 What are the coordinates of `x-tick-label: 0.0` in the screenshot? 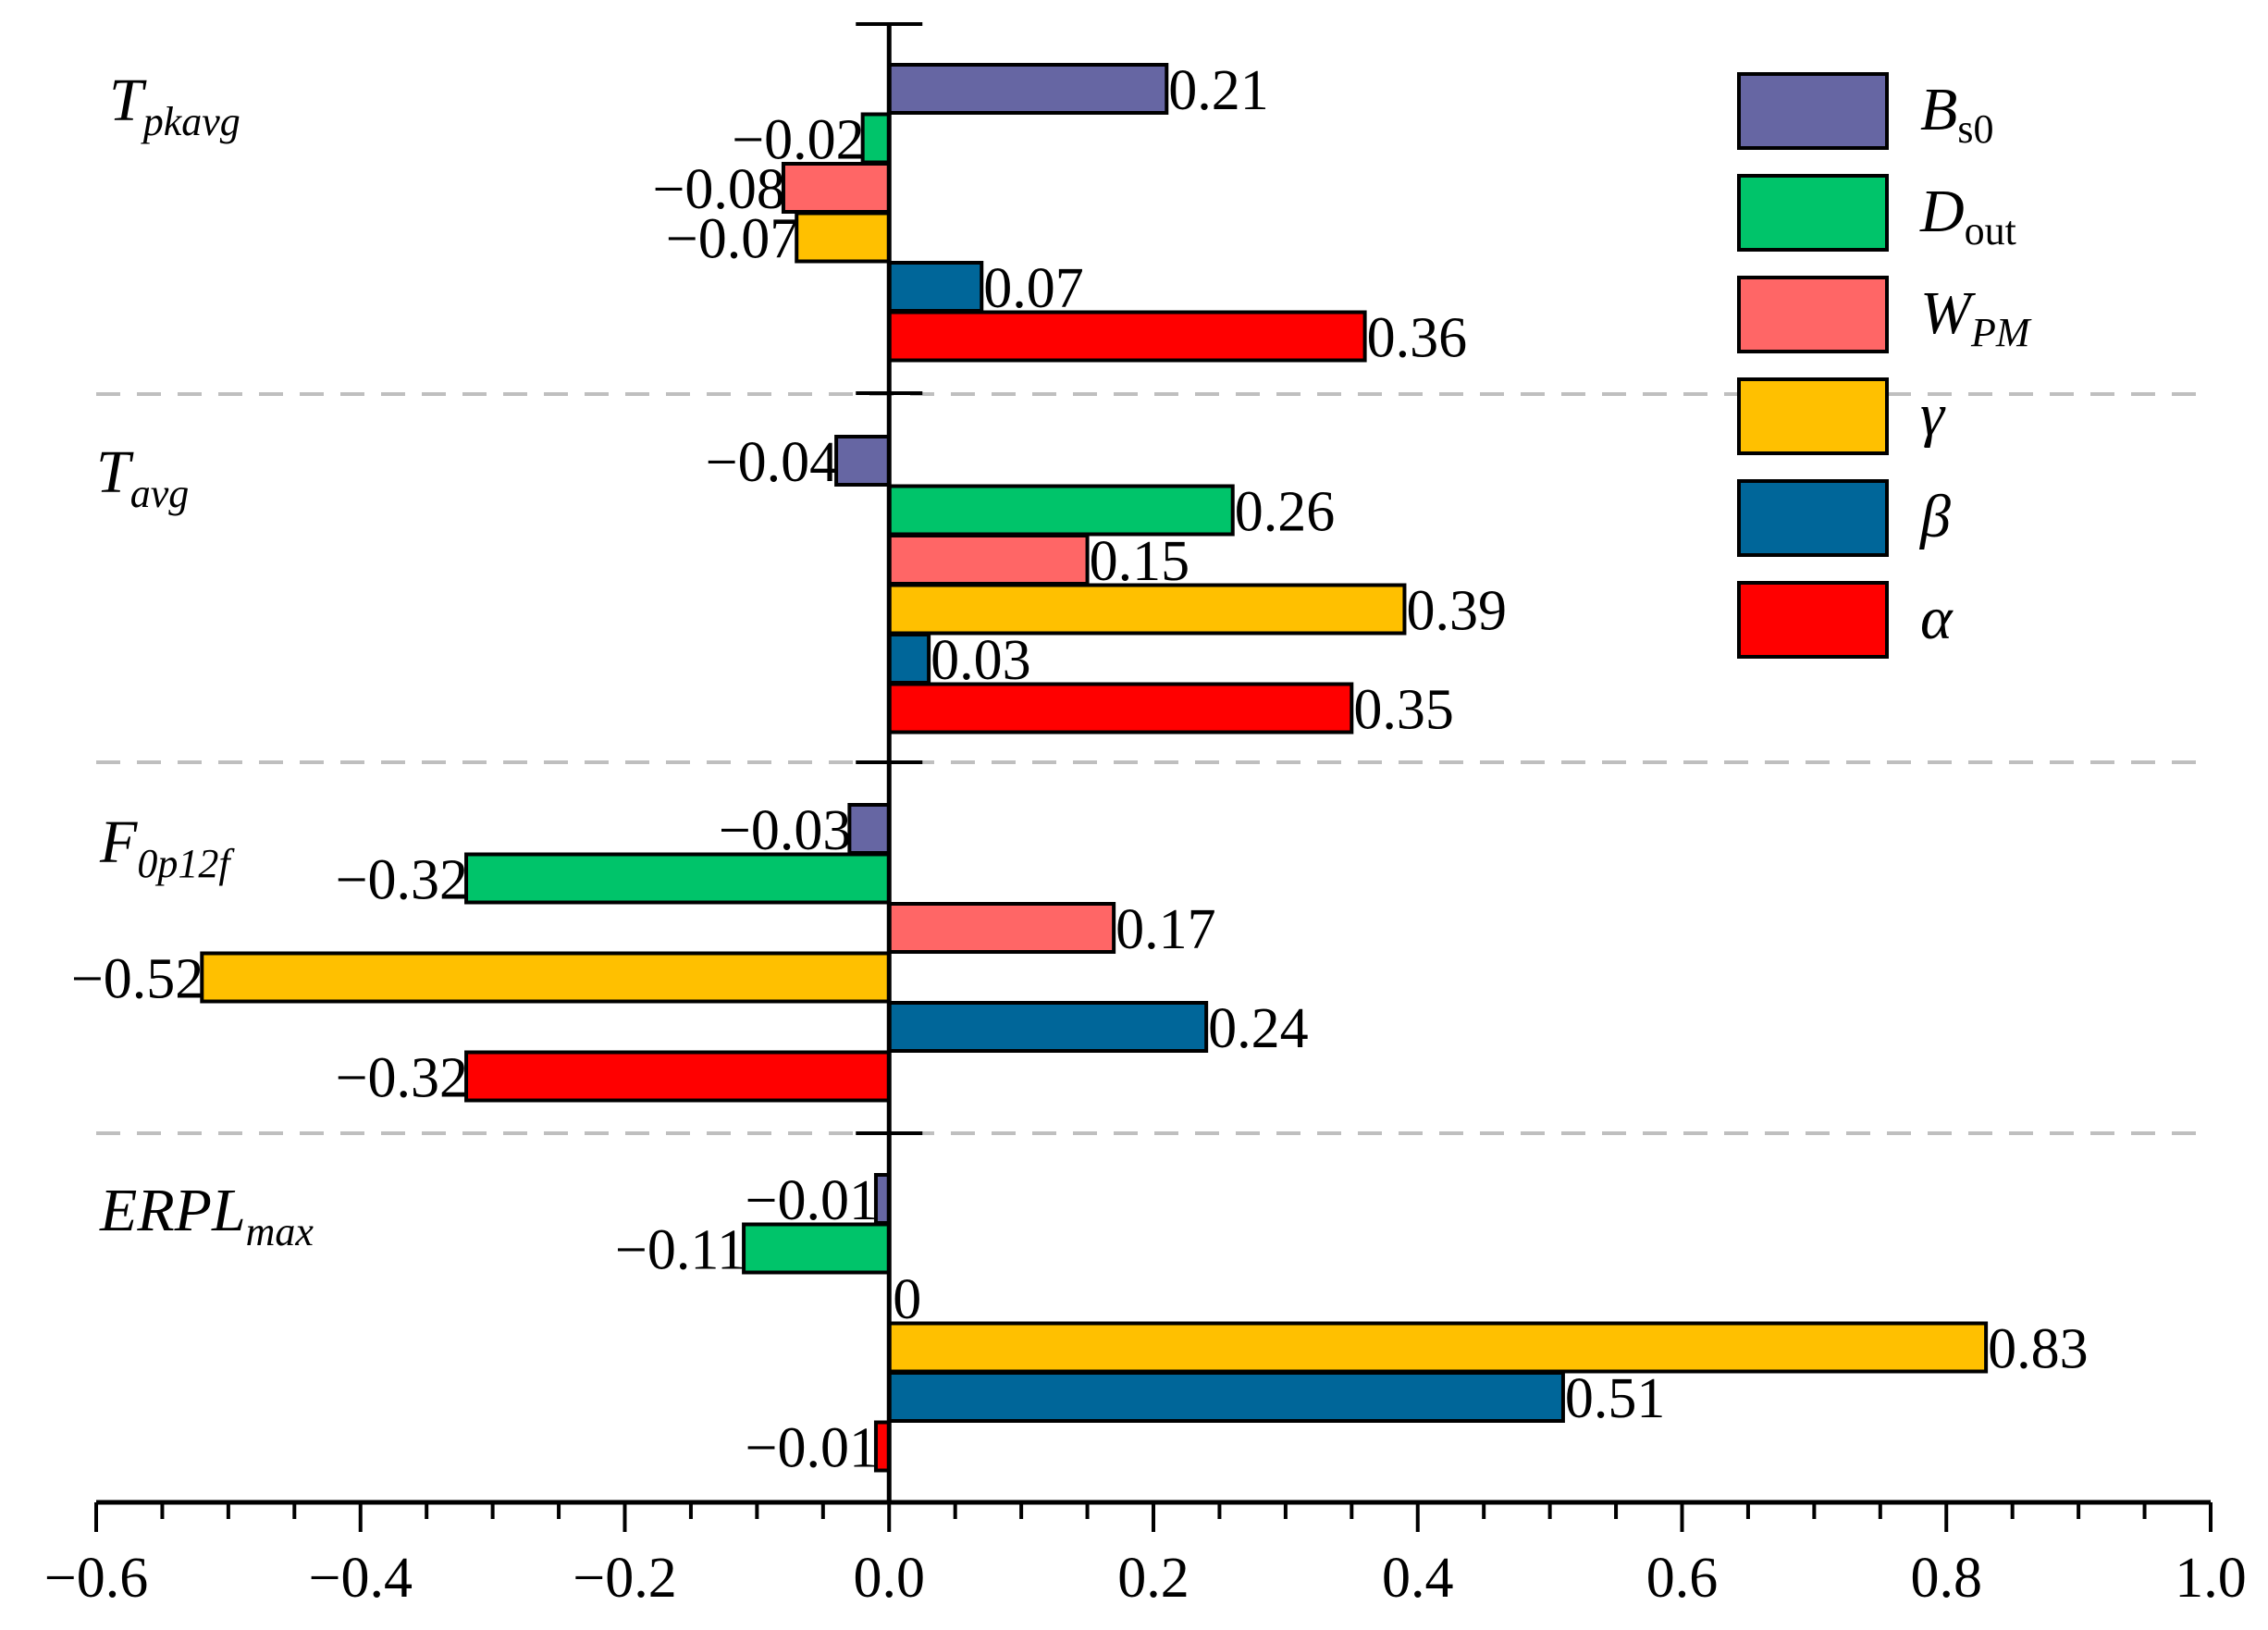 It's located at (890, 1578).